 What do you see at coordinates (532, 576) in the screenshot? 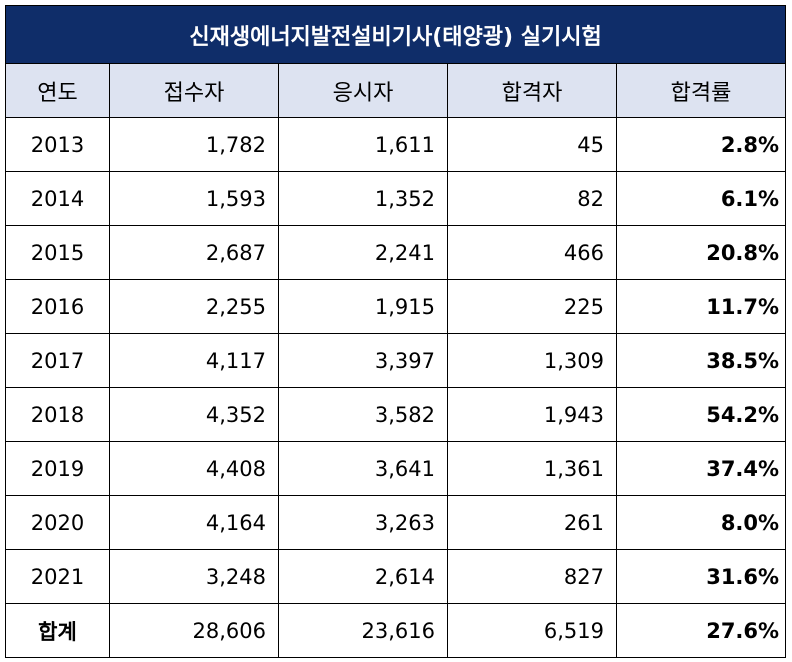
I see `passers-cell: 827` at bounding box center [532, 576].